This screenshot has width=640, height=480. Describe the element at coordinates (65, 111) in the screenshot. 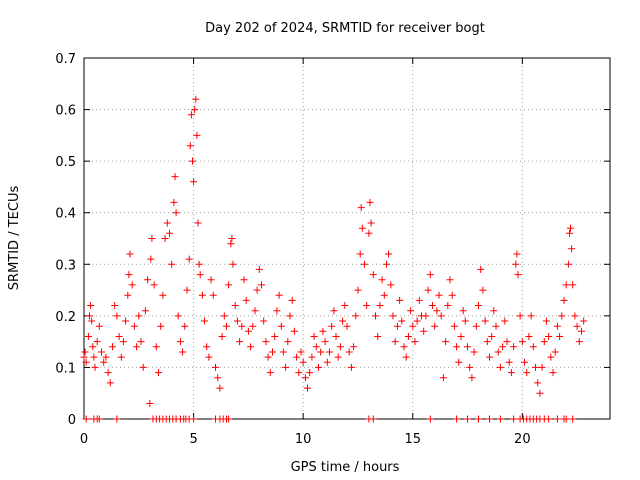

I see `y-tick-label: 0.6` at that location.